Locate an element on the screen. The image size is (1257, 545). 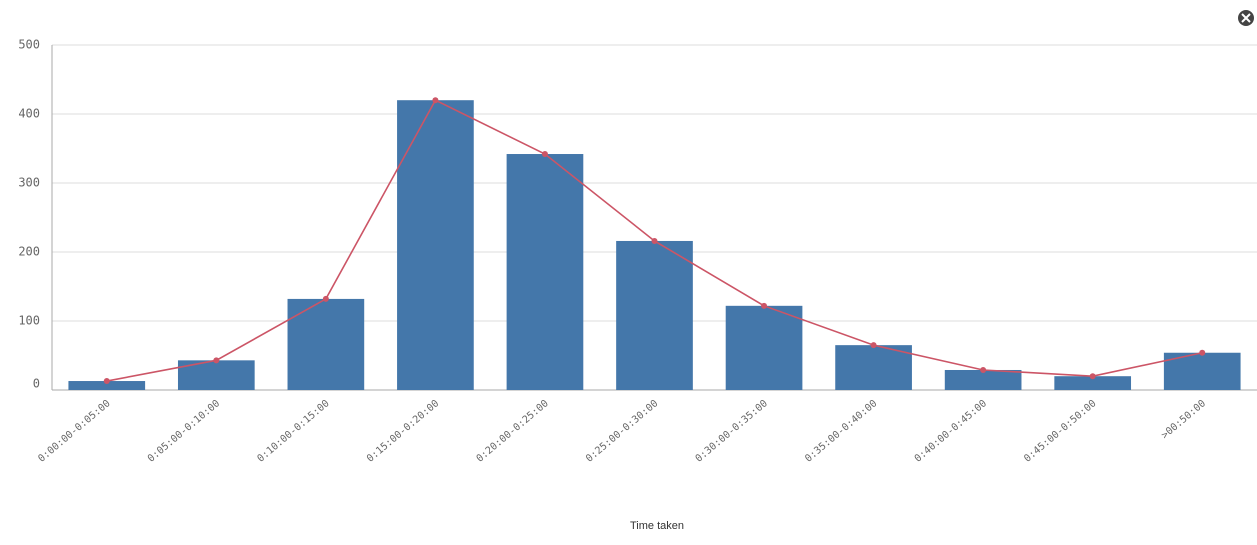
x-tick-label: 0:00:00-0:05:00 is located at coordinates (74, 431).